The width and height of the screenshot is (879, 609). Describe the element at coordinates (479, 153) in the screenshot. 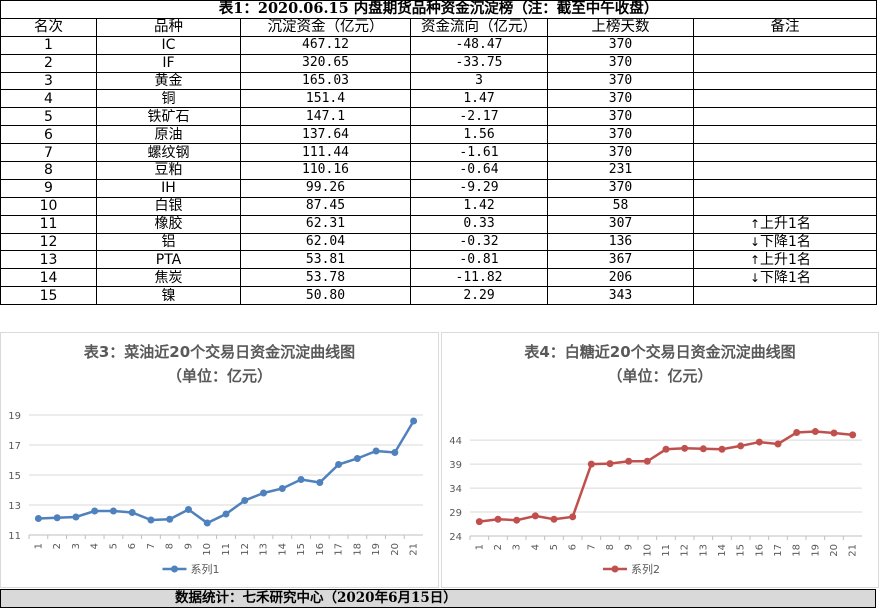

I see `flow-cell: -1.61` at that location.